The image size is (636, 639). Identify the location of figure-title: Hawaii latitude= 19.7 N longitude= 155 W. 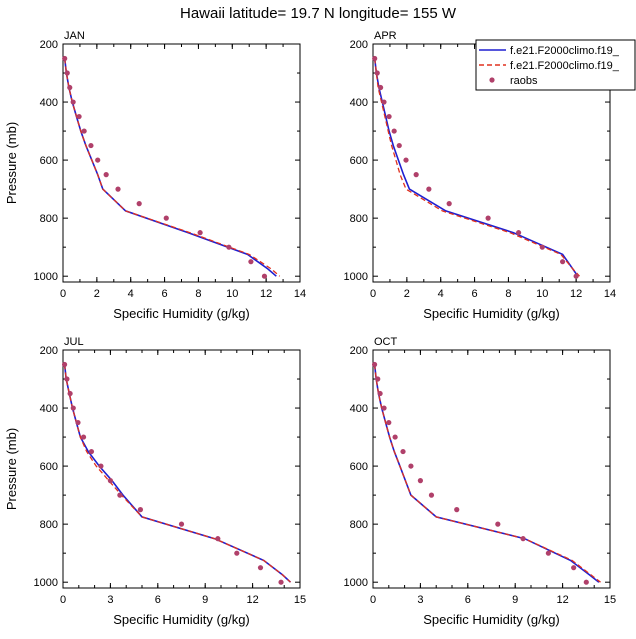
(318, 13).